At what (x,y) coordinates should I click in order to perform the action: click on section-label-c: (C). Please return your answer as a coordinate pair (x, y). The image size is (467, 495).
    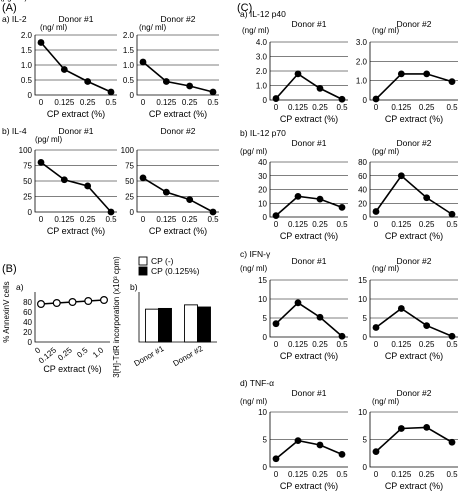
    Looking at the image, I should click on (244, 8).